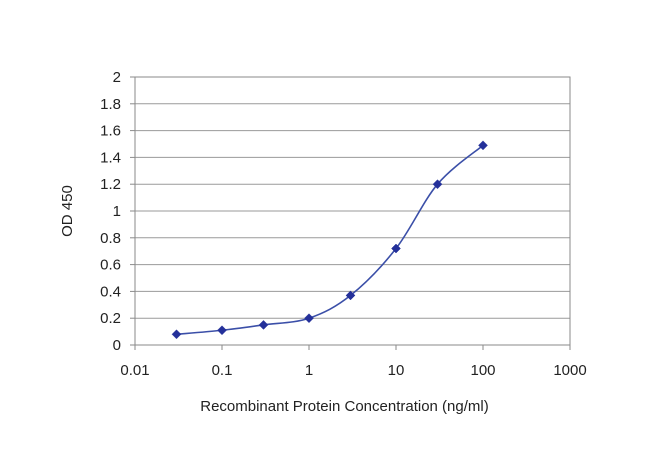 This screenshot has height=471, width=650. What do you see at coordinates (569, 370) in the screenshot?
I see `x-tick-label: 1000` at bounding box center [569, 370].